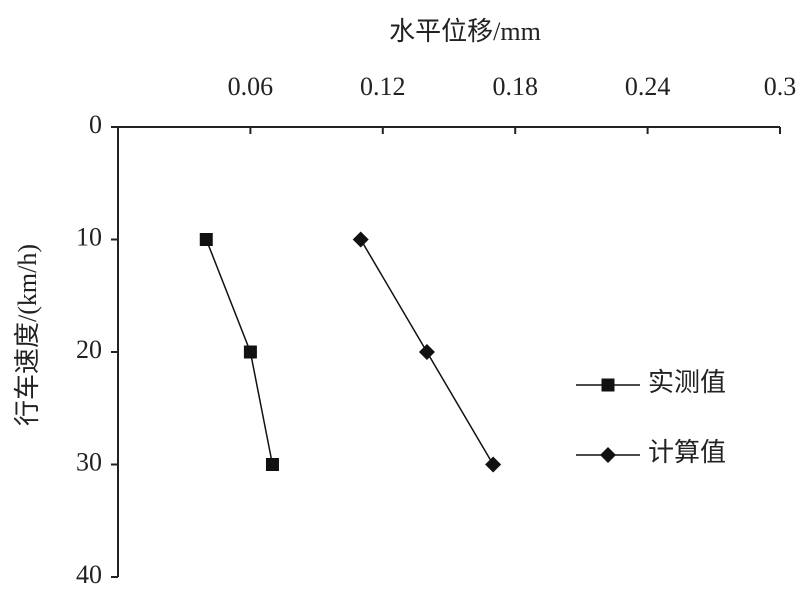  Describe the element at coordinates (239, 352) in the screenshot. I see `series-line` at that location.